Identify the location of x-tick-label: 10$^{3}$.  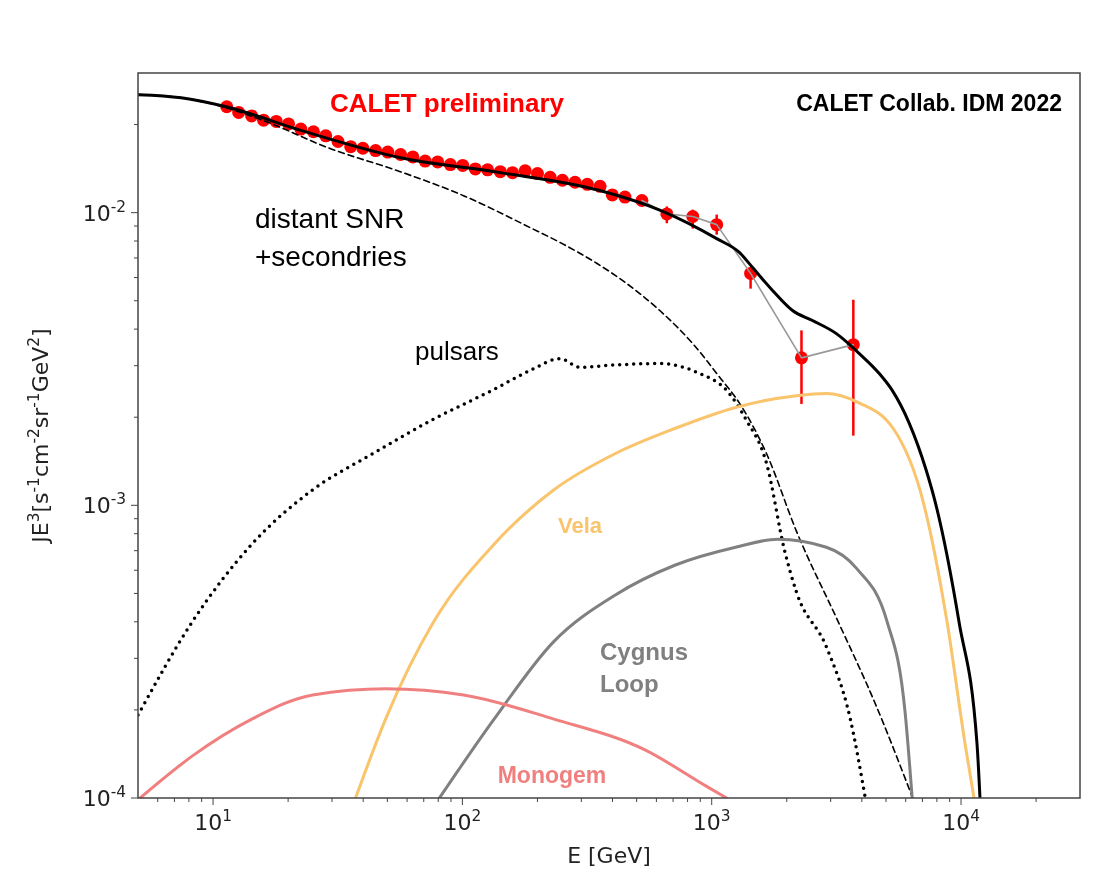
(711, 821).